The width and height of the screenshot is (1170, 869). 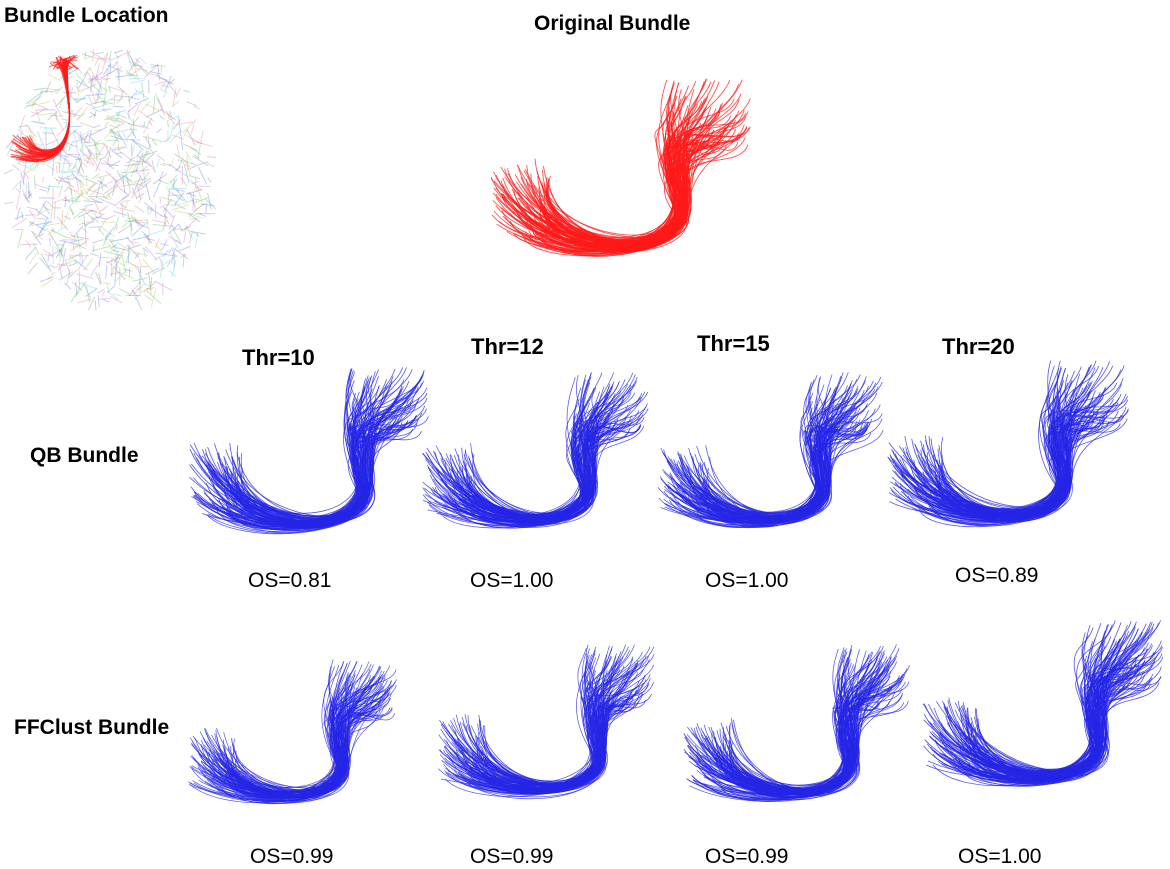 What do you see at coordinates (612, 24) in the screenshot?
I see `original-bundle-title: Original Bundle` at bounding box center [612, 24].